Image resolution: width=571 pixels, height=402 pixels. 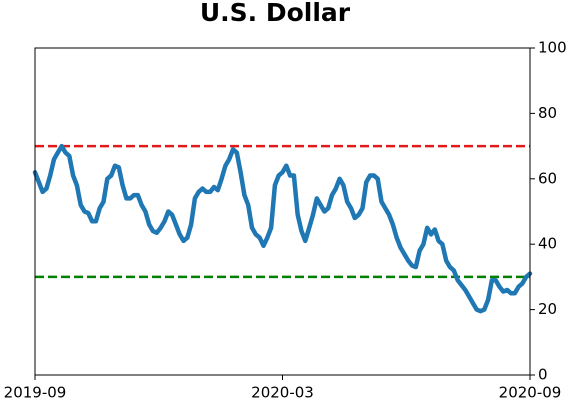 I want to click on y-tick-label: 100, so click(x=552, y=48).